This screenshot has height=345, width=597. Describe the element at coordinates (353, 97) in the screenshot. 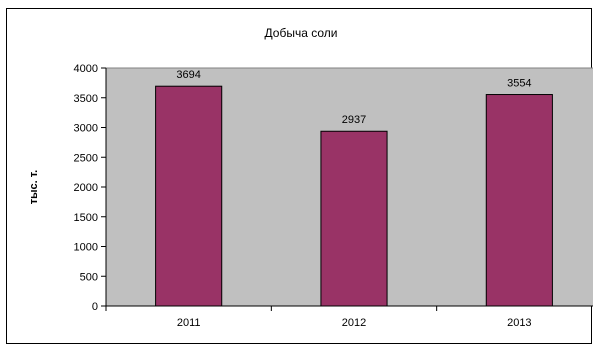

I see `data-labels-group: 3694 2937 3554` at that location.